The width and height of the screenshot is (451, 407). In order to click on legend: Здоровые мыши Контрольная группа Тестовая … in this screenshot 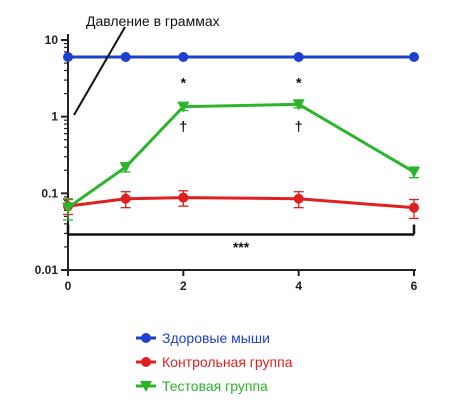, I will do `click(214, 362)`.